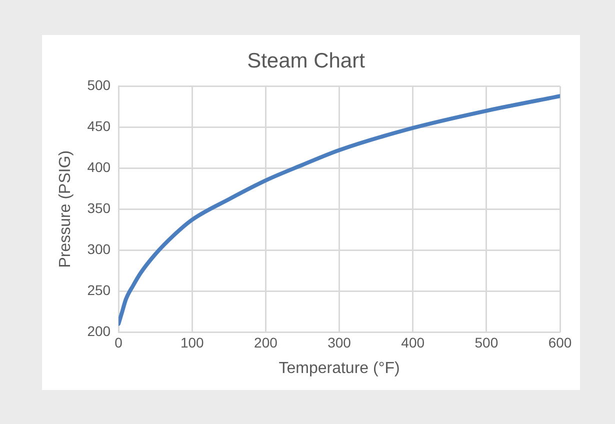 The image size is (615, 424). I want to click on y-axis-title: Pressure (PSIG), so click(65, 209).